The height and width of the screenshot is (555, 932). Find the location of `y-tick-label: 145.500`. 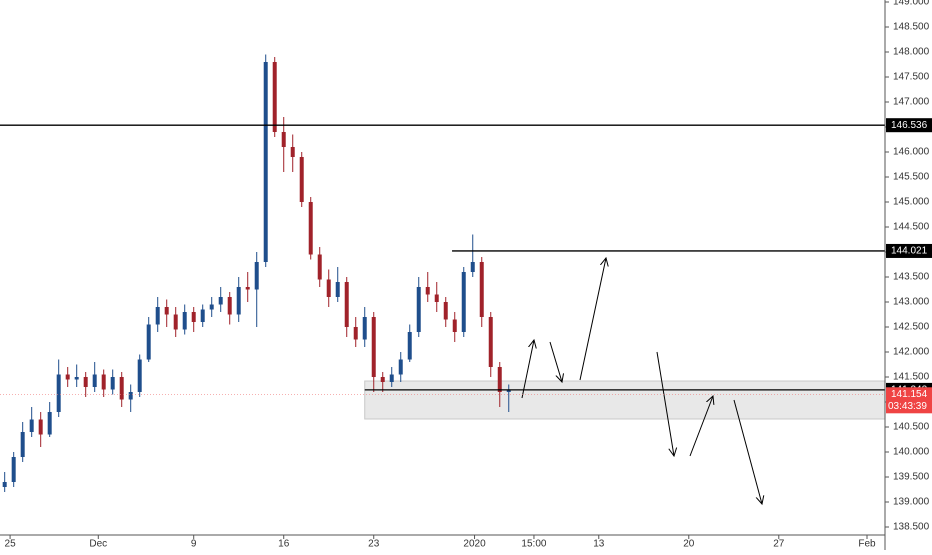

y-tick-label: 145.500 is located at coordinates (911, 177).